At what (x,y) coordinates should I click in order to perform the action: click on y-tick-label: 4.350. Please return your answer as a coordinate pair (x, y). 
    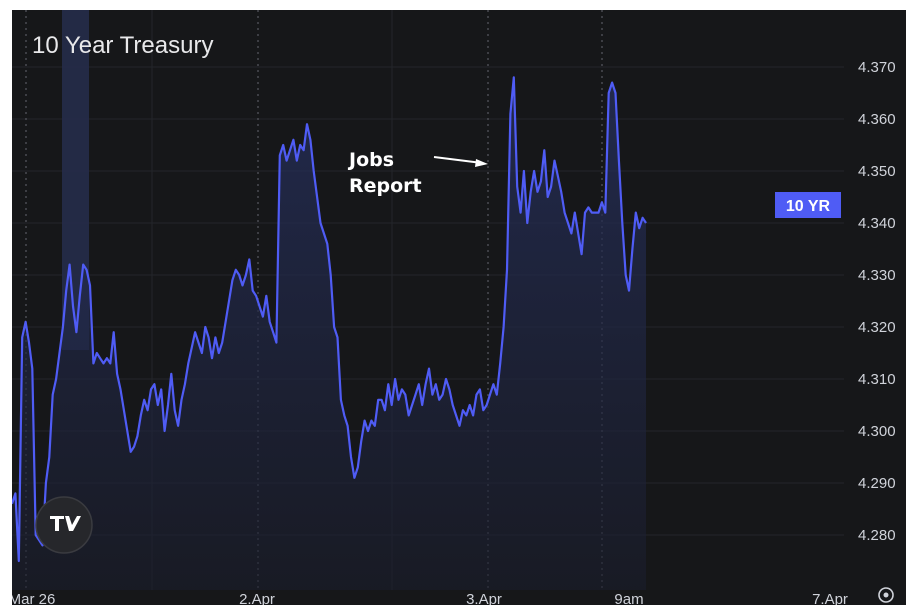
    Looking at the image, I should click on (877, 171).